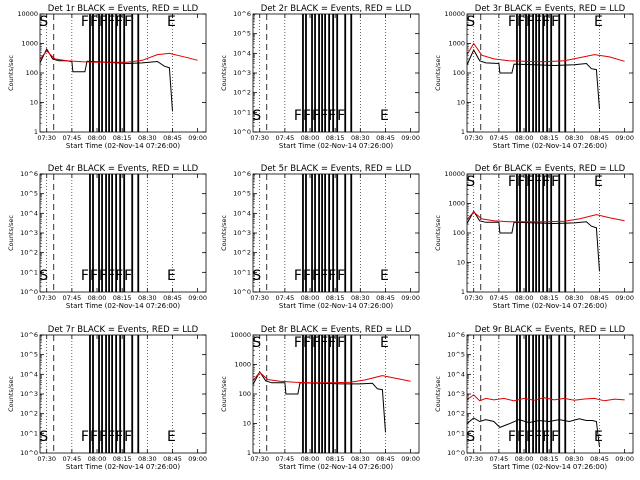 The image size is (640, 480). Describe the element at coordinates (550, 9) in the screenshot. I see `panel-title: Det 3r BLACK = Events, RED = LLD` at that location.